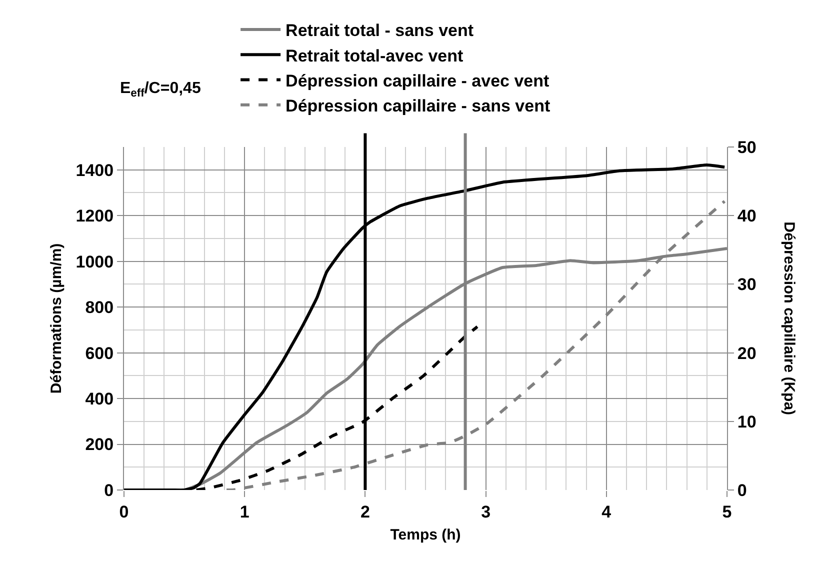 The height and width of the screenshot is (564, 814). Describe the element at coordinates (99, 353) in the screenshot. I see `y-tick-label: 600` at that location.